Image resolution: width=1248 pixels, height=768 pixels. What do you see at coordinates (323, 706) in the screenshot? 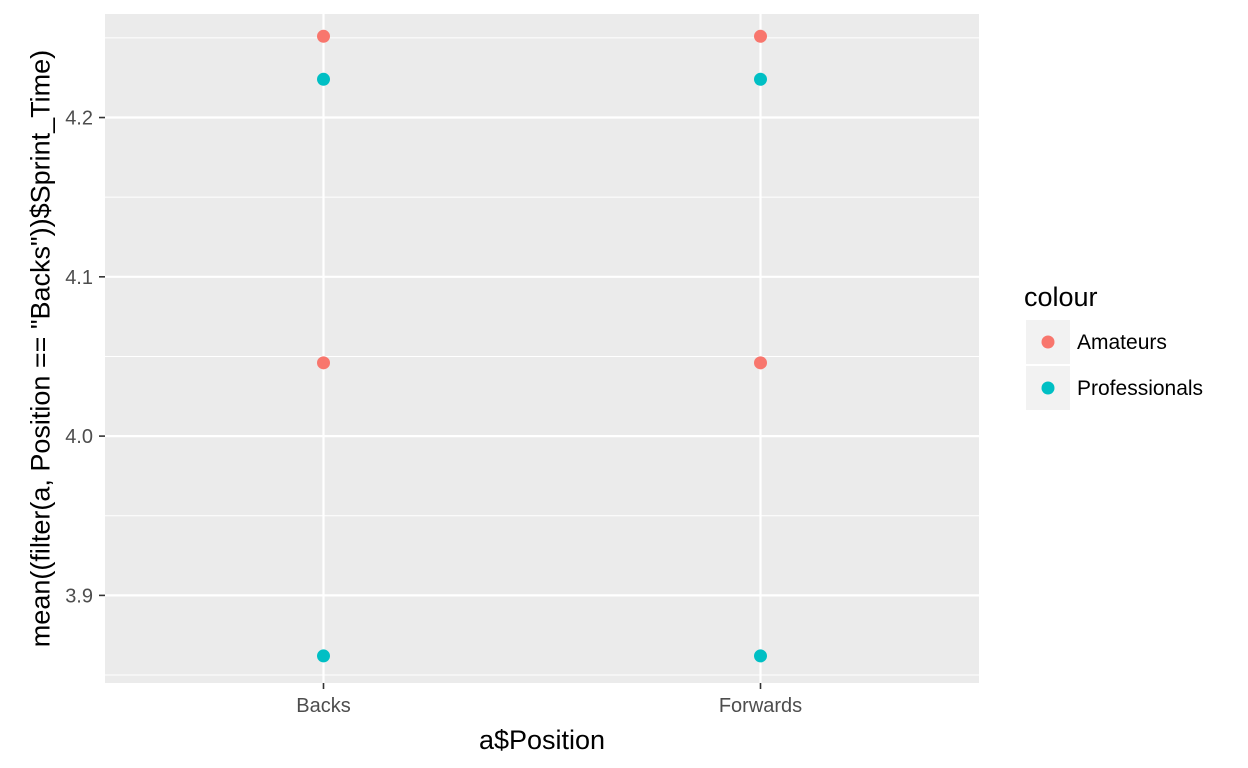
I see `x-tick-label: Backs` at bounding box center [323, 706].